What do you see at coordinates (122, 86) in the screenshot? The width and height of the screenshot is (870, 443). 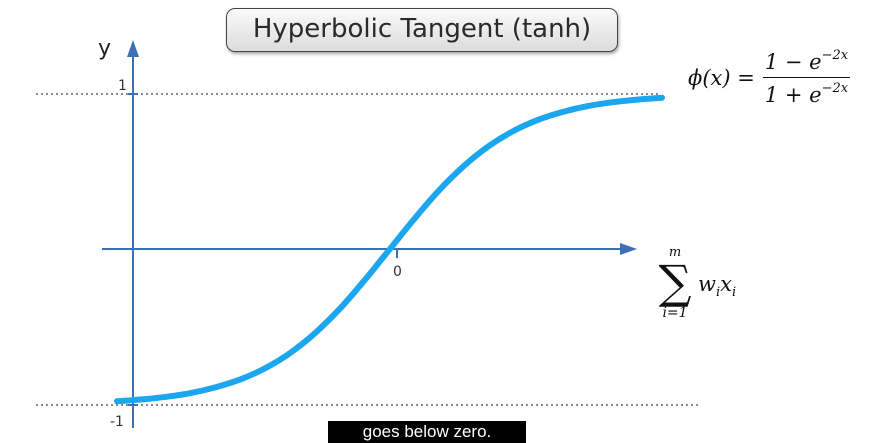 I see `y-tick-label-1: 1` at bounding box center [122, 86].